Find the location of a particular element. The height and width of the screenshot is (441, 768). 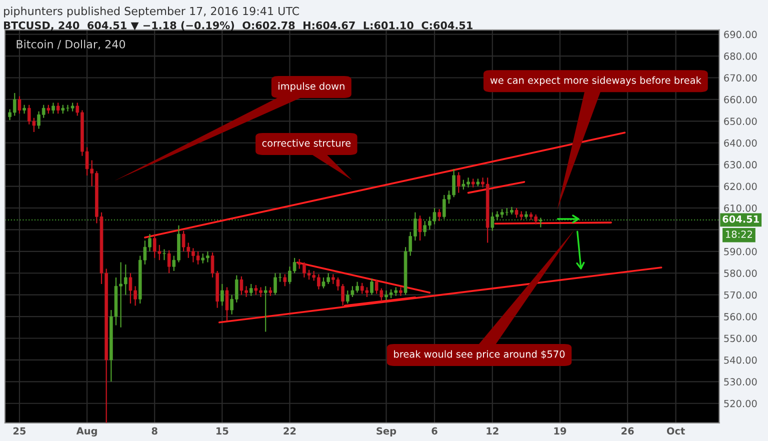

y-tick-label: 670.00 is located at coordinates (740, 78).